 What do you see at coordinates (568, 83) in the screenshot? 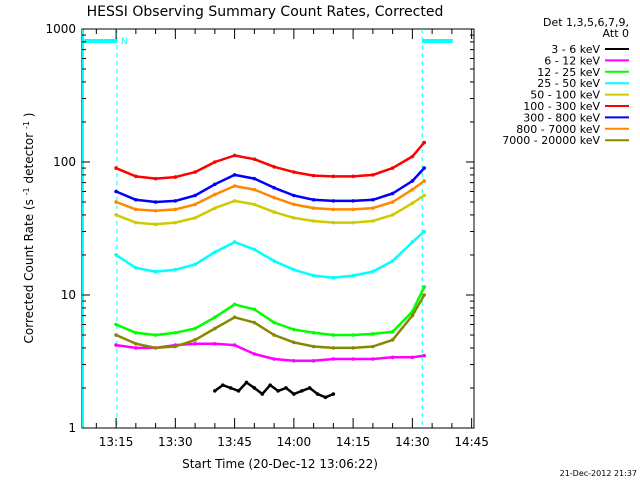
I see `legend-label-3: 25 - 50 keV` at bounding box center [568, 83].